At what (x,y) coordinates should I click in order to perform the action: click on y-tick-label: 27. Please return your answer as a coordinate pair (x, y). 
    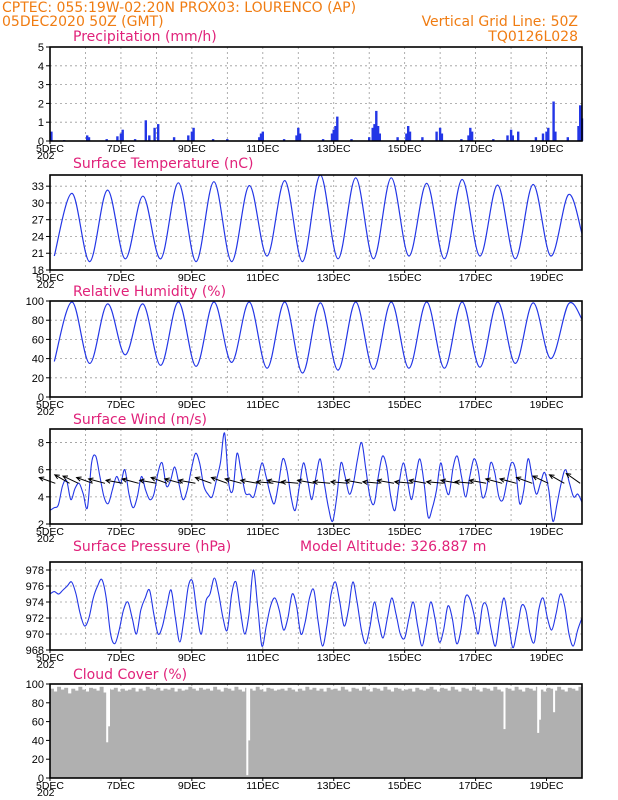
    Looking at the image, I should click on (38, 221).